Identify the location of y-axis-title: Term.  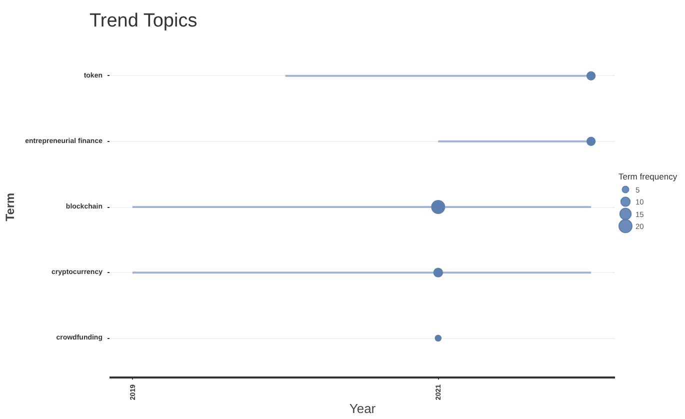
(10, 207).